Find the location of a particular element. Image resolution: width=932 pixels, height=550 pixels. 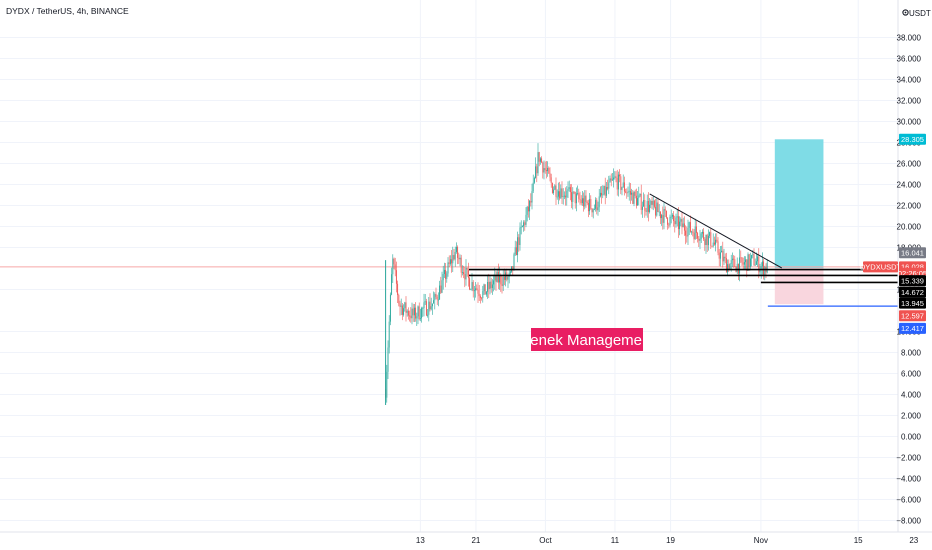

price-tag: 16.041 is located at coordinates (912, 253).